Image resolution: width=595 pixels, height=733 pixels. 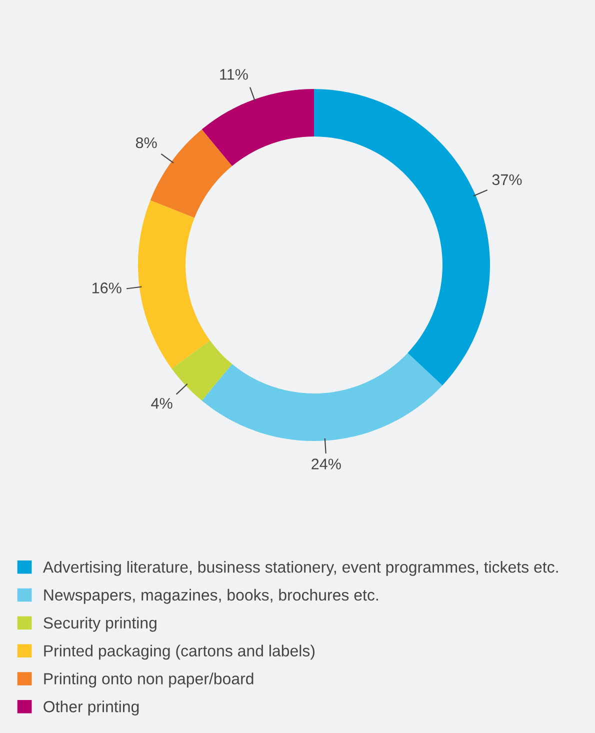 I want to click on legend-label: Other printing, so click(x=91, y=708).